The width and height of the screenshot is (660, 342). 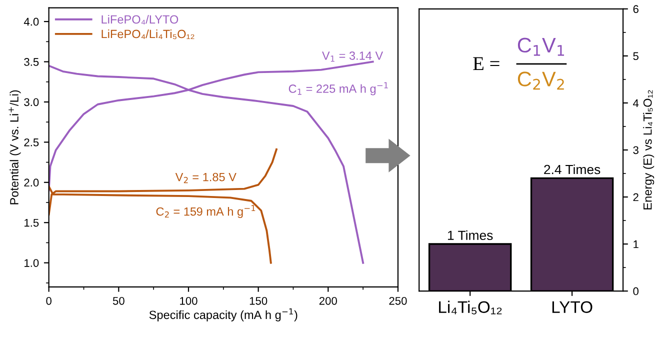 What do you see at coordinates (206, 211) in the screenshot?
I see `annotation: C$_{2}$ = 159 mA h g$^{−1}$` at bounding box center [206, 211].